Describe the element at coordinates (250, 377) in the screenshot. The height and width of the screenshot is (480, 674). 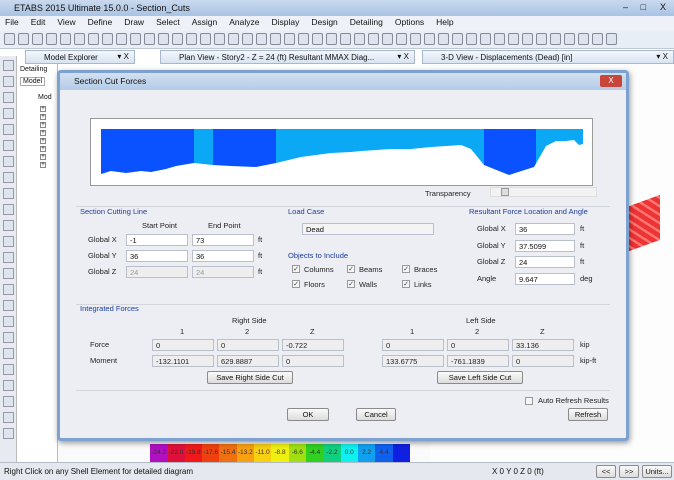
I see `save-right-side-cut-button: Save Right Side Cut` at that location.